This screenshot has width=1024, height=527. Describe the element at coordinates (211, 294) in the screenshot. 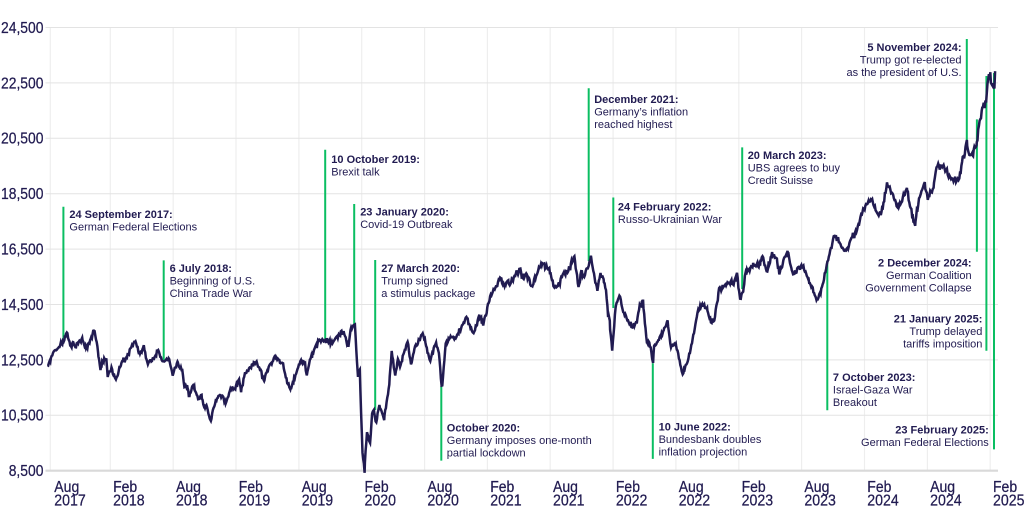

I see `svg-text: China Trade War` at that location.